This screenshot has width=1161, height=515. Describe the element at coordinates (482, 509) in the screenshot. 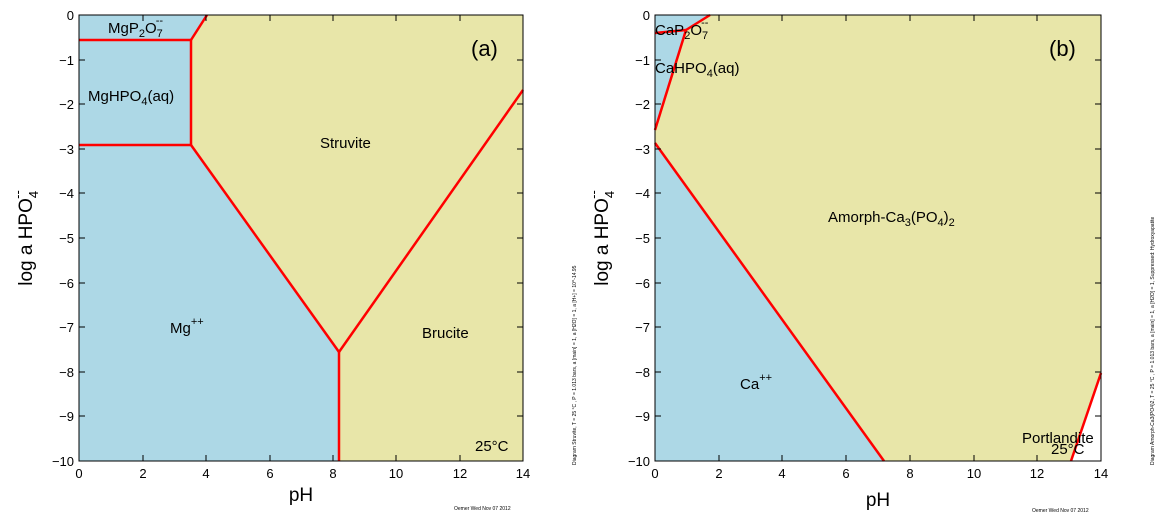

I see `credit-a: Oemer Wed Nov 07 2012` at that location.